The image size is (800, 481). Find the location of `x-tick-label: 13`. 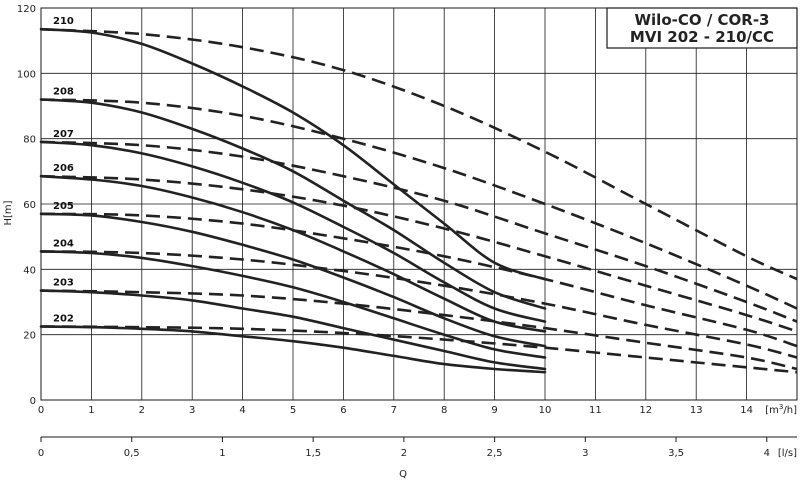

x-tick-label: 13 is located at coordinates (696, 410).